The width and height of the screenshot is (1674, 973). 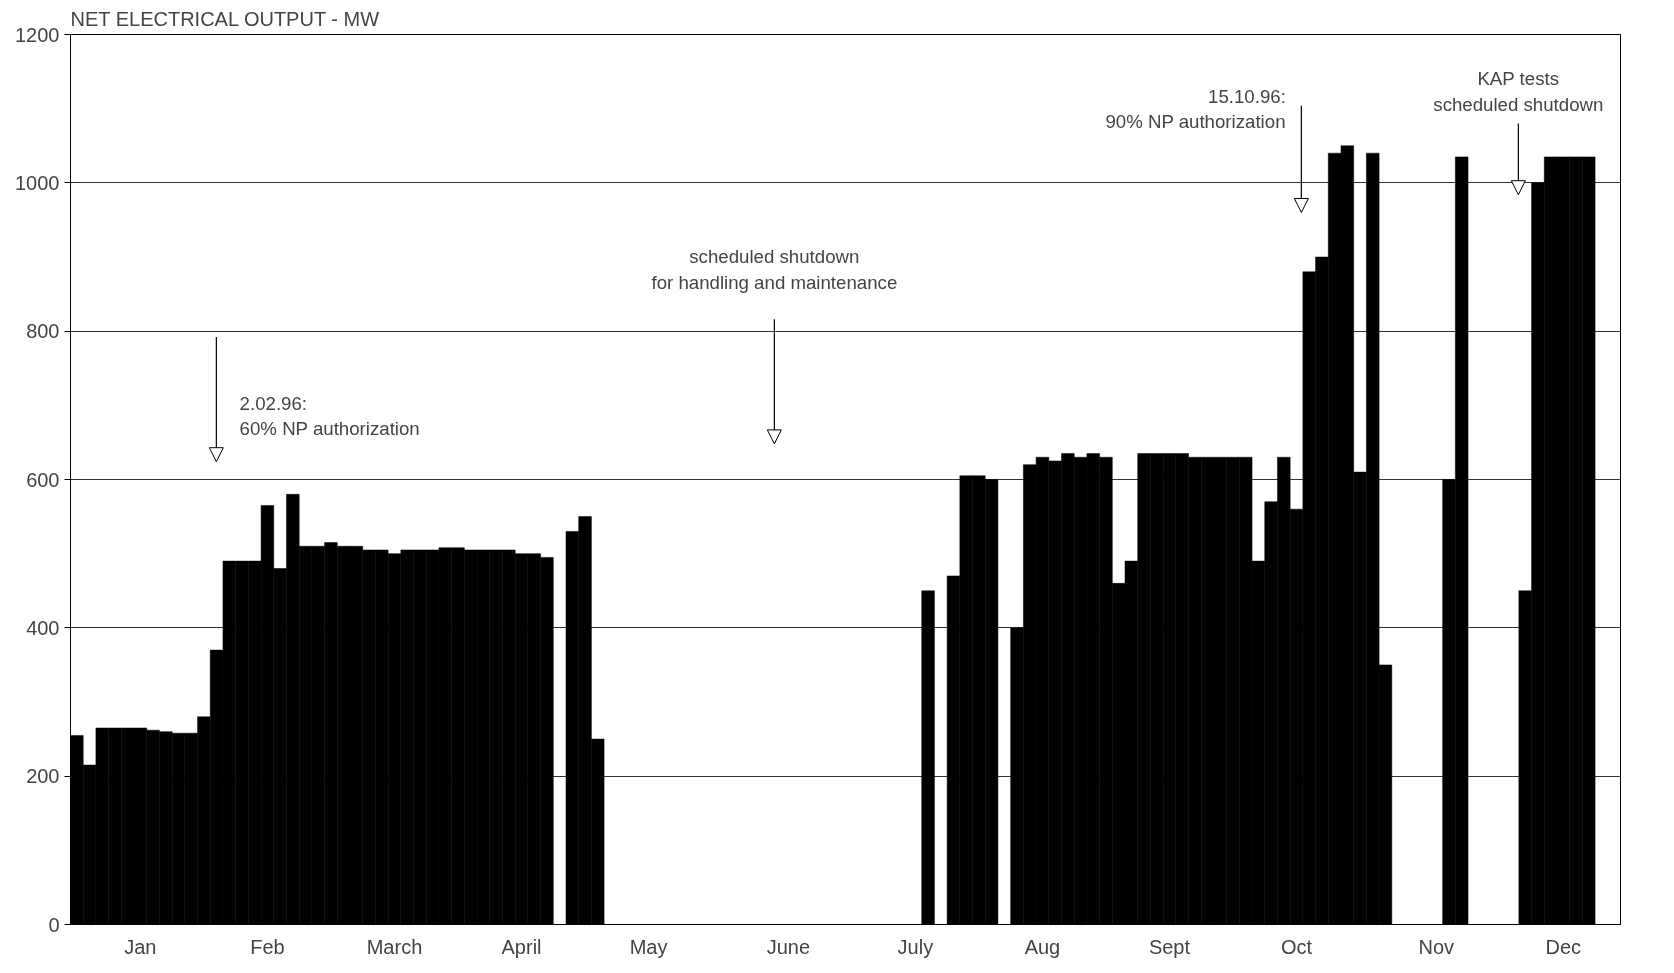 What do you see at coordinates (267, 946) in the screenshot?
I see `x-tick-label: Feb` at bounding box center [267, 946].